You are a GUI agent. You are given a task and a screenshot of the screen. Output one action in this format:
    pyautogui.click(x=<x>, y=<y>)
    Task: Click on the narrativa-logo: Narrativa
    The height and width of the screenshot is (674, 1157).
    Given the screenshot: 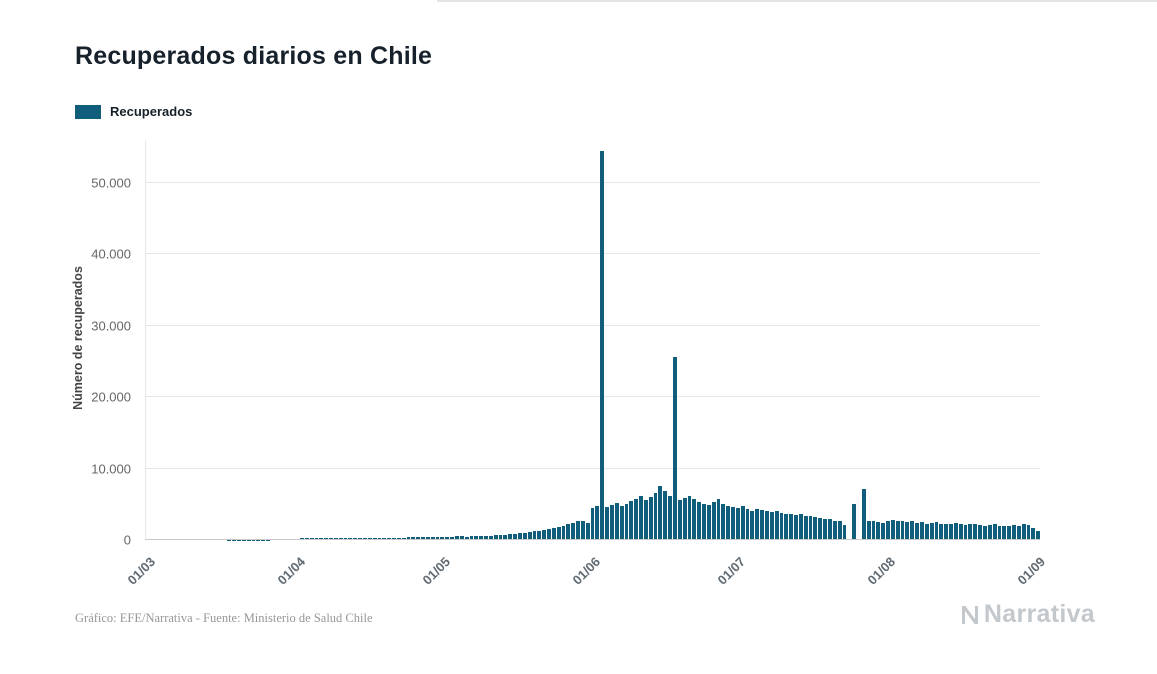 What is the action you would take?
    pyautogui.click(x=1026, y=614)
    